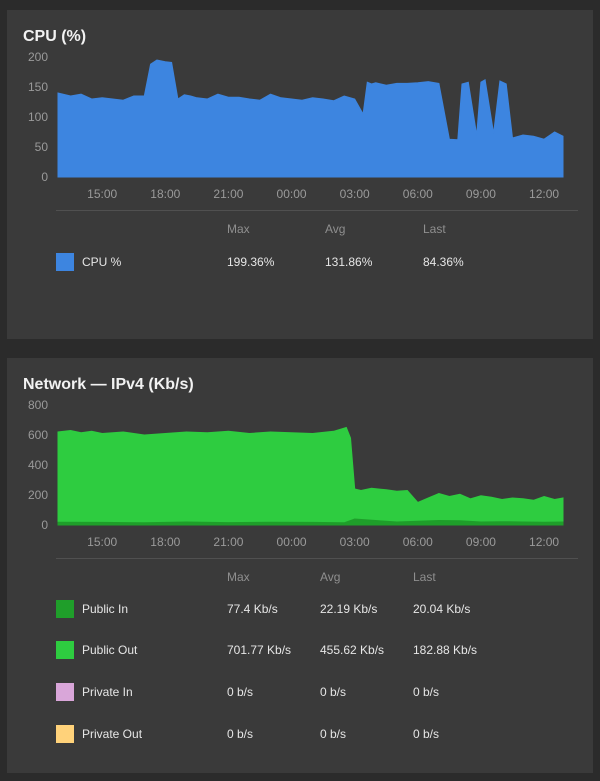 Image resolution: width=600 pixels, height=781 pixels. I want to click on public-in-last: 20.04 Kb/s, so click(442, 609).